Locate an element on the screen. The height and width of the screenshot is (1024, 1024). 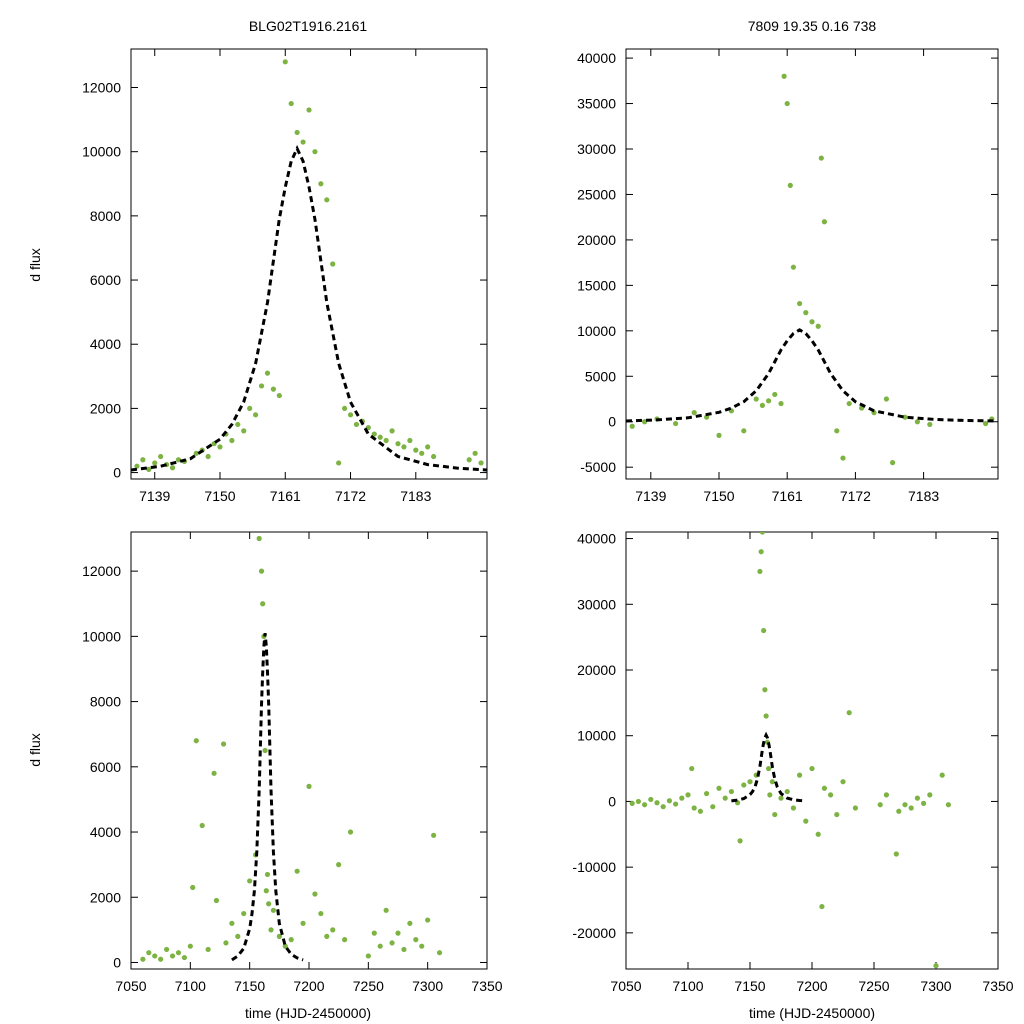
x-tick-label: 7161 is located at coordinates (787, 496).